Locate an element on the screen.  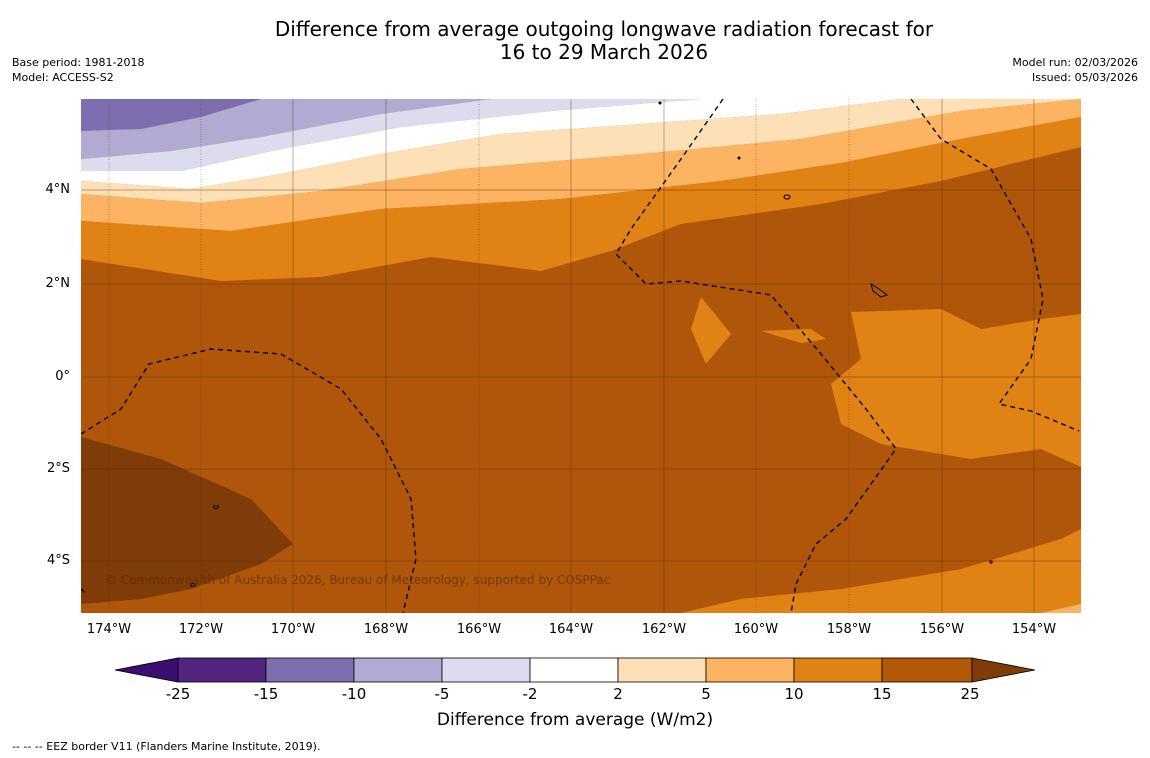
band-5to10-south is located at coordinates (1061, 608).